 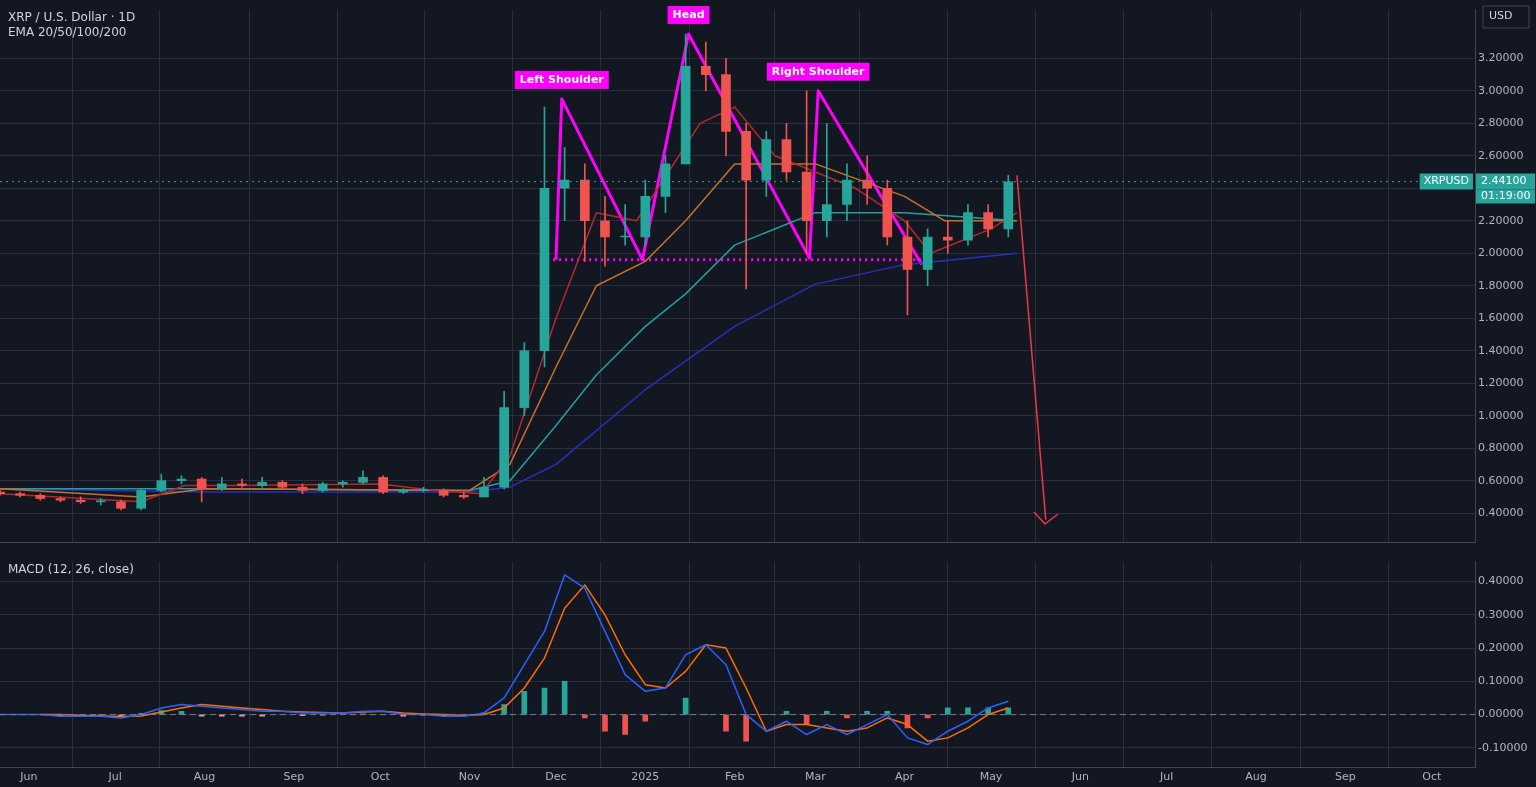 I want to click on y-tick-label: 1.60000, so click(x=1501, y=318).